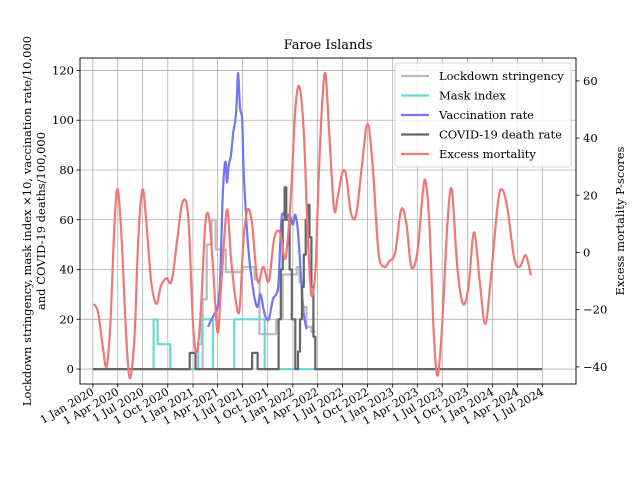 This screenshot has height=480, width=640. What do you see at coordinates (472, 96) in the screenshot?
I see `legend-label: Mask index` at bounding box center [472, 96].